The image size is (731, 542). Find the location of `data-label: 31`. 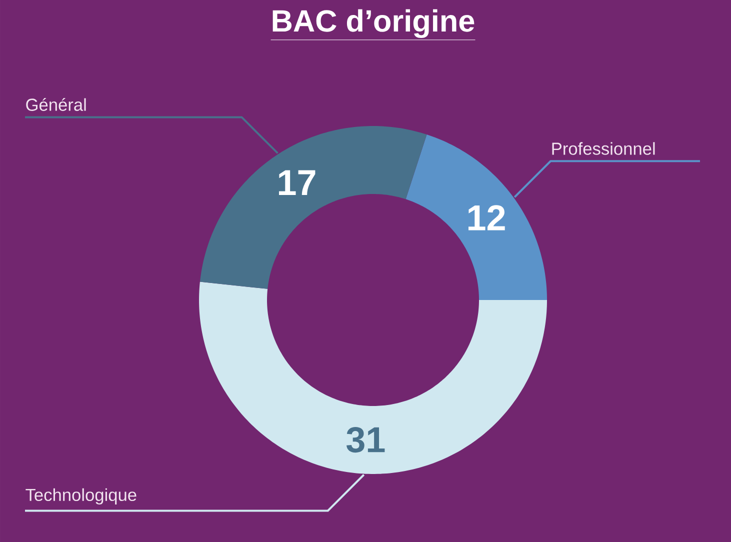

data-label: 31 is located at coordinates (365, 440).